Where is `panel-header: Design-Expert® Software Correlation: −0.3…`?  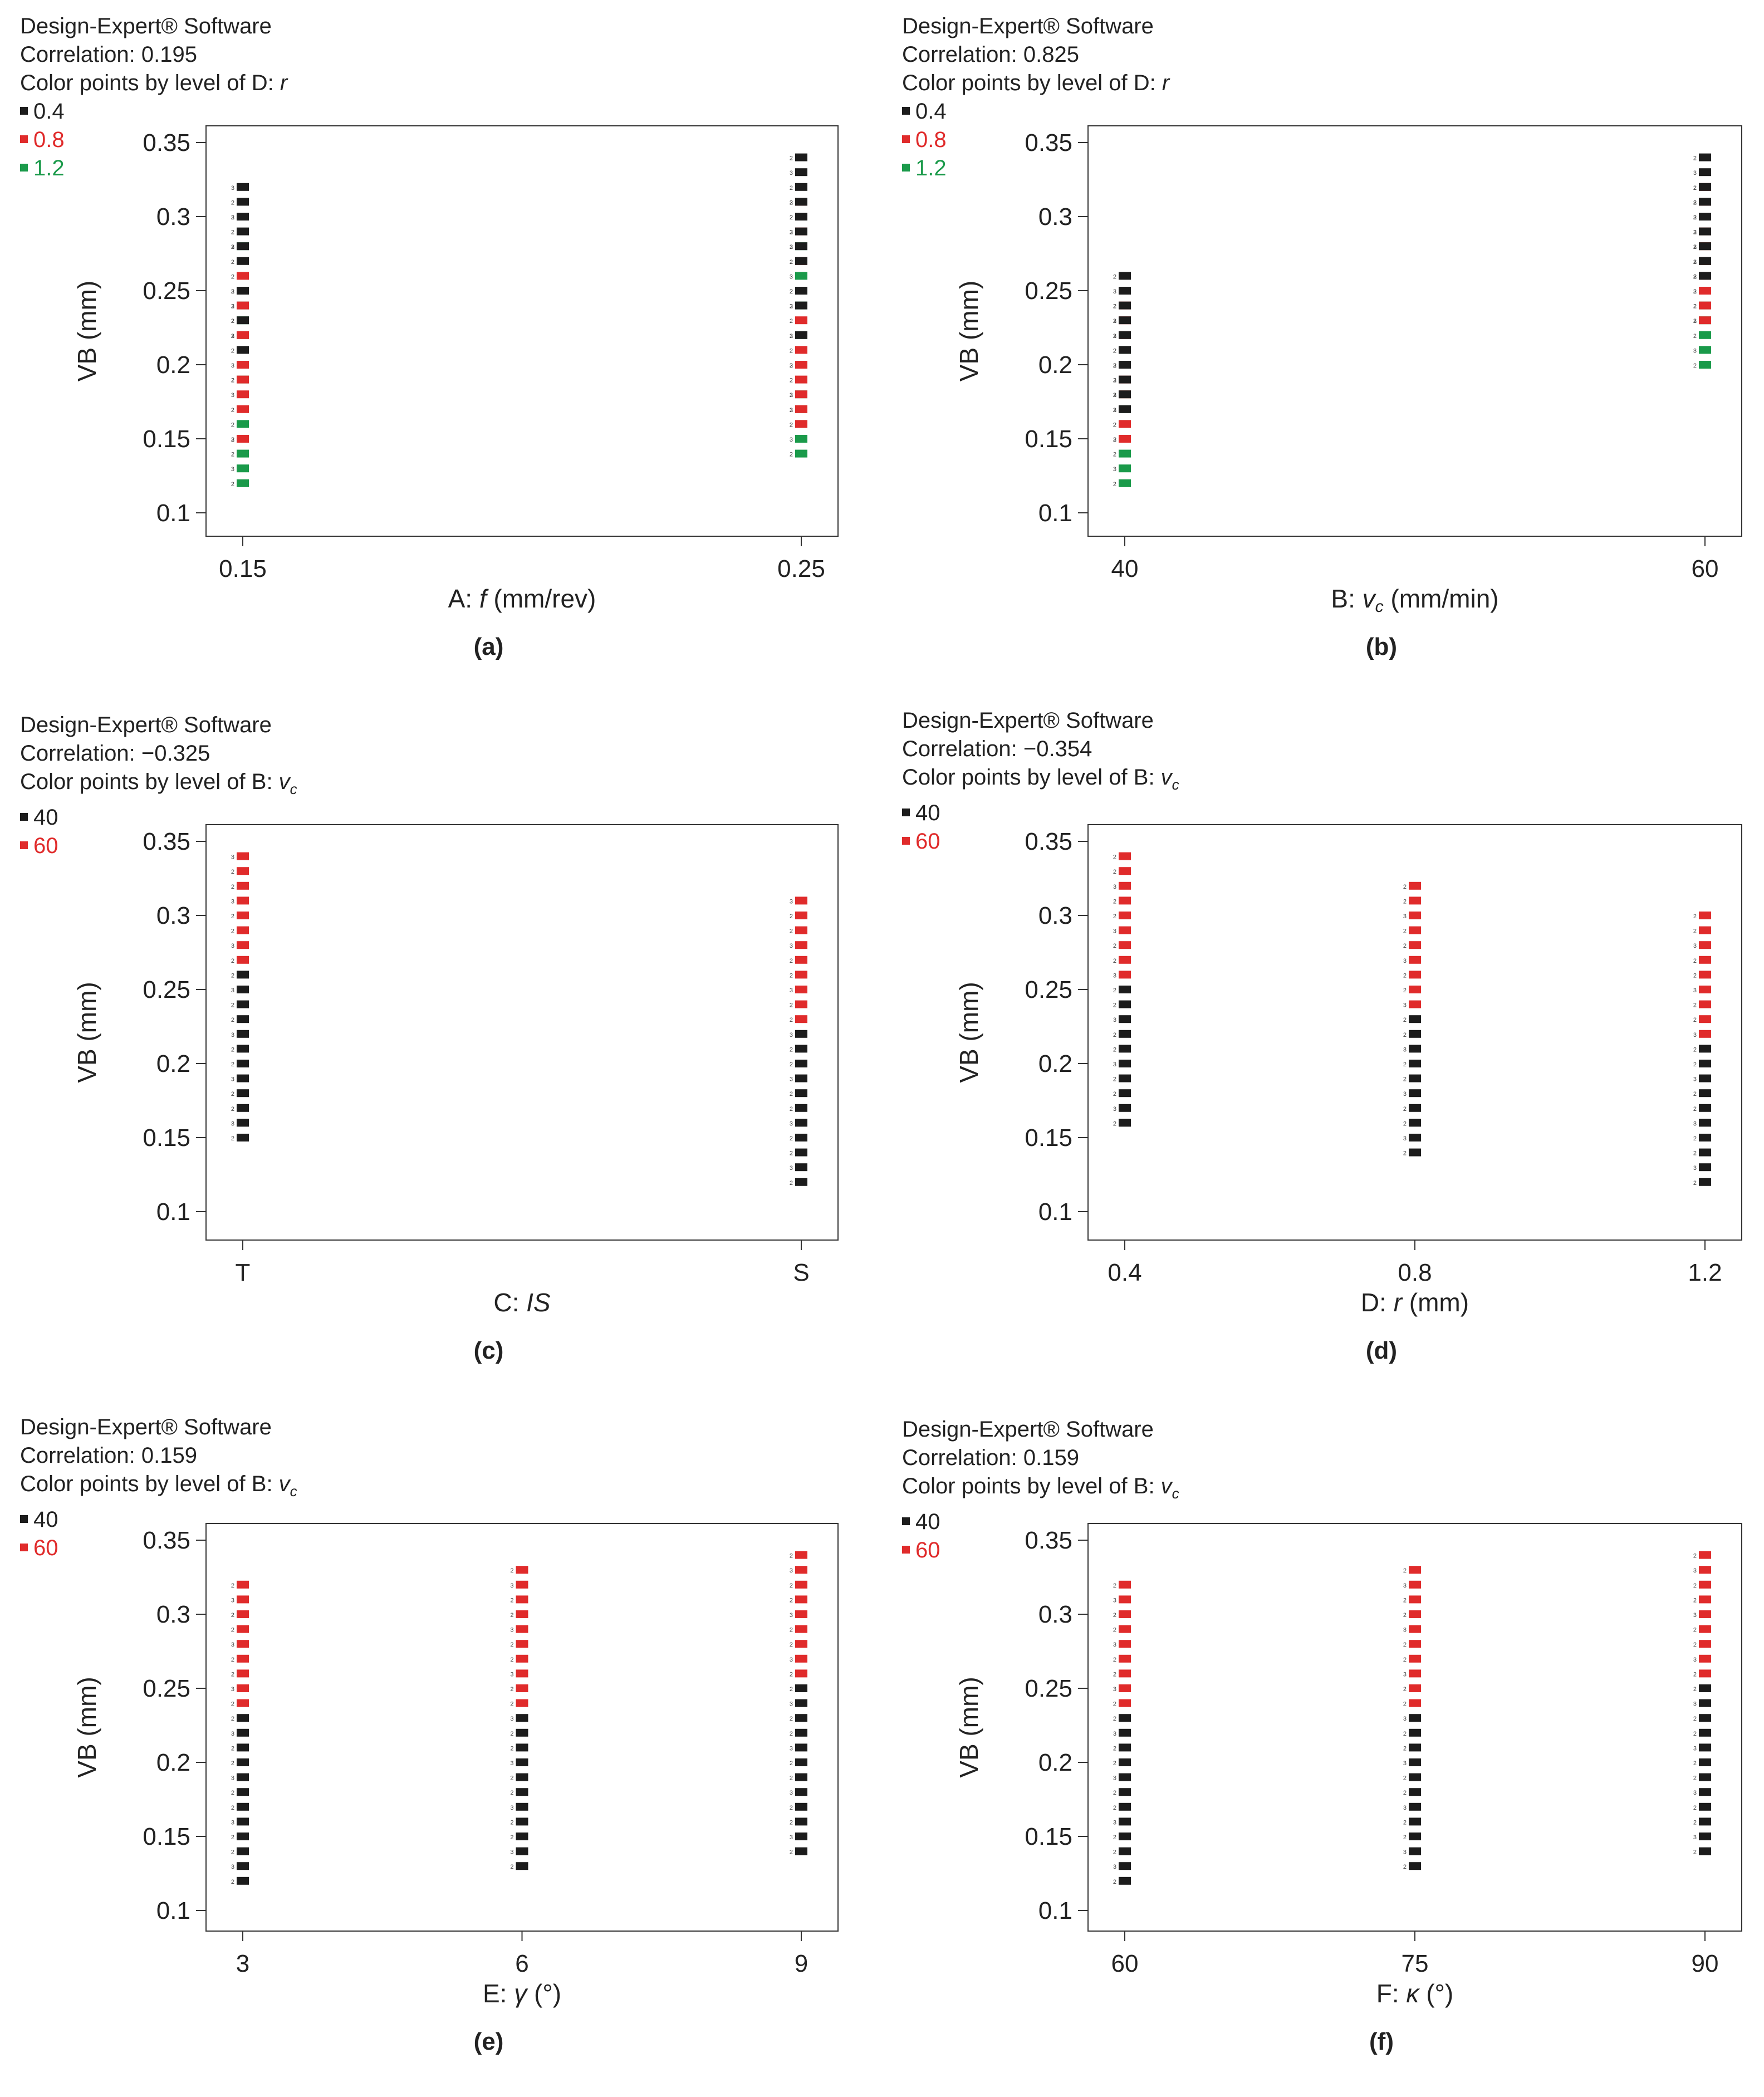
panel-header: Design-Expert® Software Correlation: −0.3… is located at coordinates (158, 785).